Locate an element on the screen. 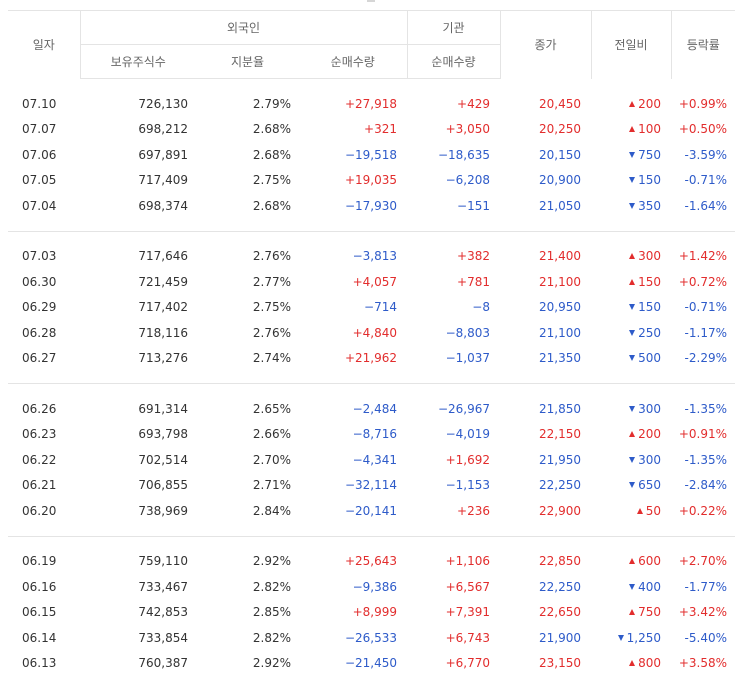 This screenshot has width=741, height=681. cell-date: 06.14 is located at coordinates (39, 637).